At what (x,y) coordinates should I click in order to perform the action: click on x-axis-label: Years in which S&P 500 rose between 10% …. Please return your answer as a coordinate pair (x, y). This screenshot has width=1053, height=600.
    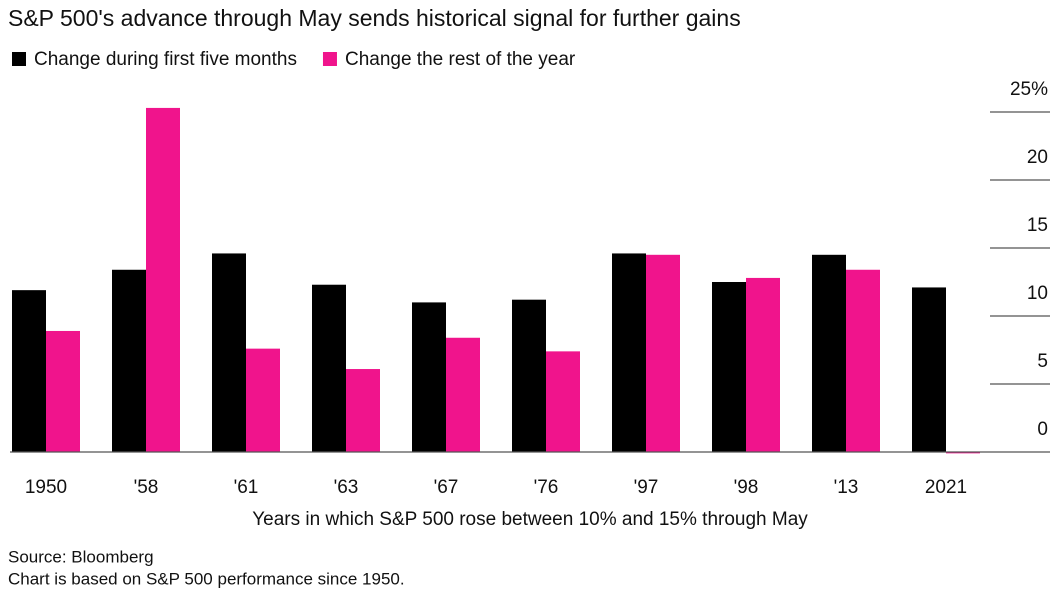
    Looking at the image, I should click on (530, 519).